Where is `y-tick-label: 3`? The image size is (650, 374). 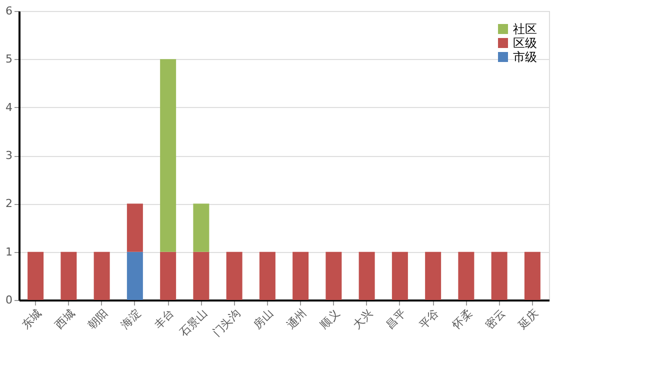
y-tick-label: 3 is located at coordinates (9, 155).